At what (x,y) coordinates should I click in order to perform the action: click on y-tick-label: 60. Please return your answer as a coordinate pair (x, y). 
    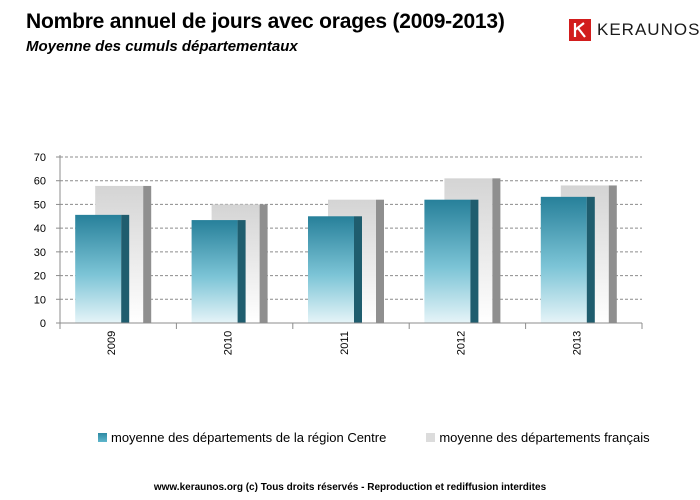
    Looking at the image, I should click on (40, 182).